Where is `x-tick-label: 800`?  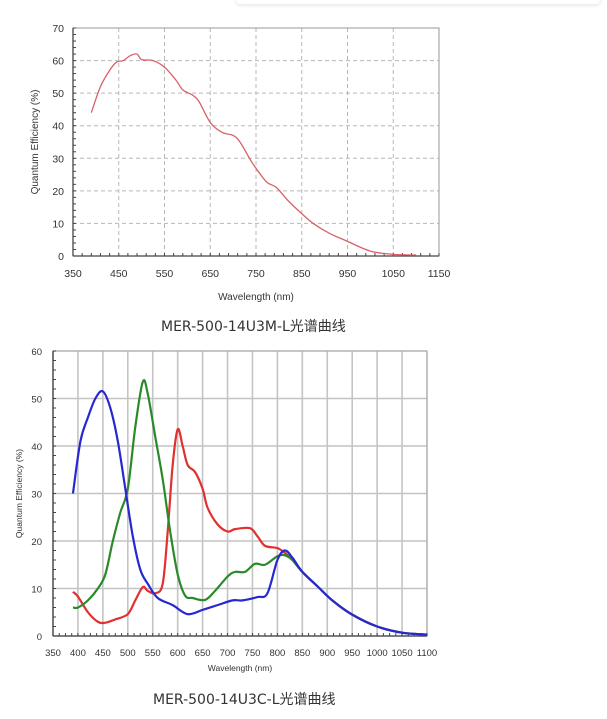
x-tick-label: 800 is located at coordinates (277, 653).